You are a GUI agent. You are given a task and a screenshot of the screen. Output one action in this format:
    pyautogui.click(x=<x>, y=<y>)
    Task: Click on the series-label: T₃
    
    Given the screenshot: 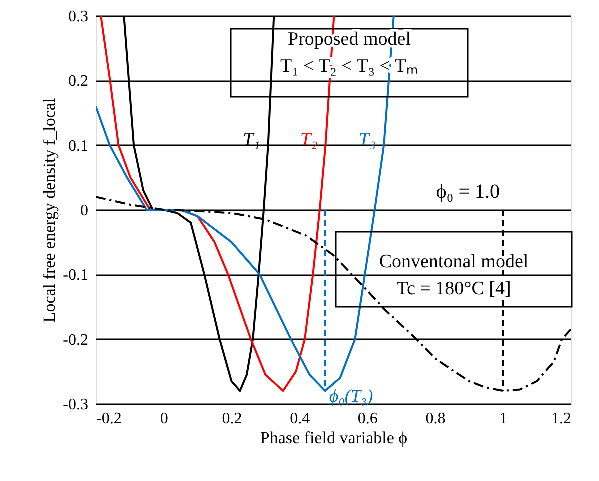 What is the action you would take?
    pyautogui.click(x=367, y=139)
    